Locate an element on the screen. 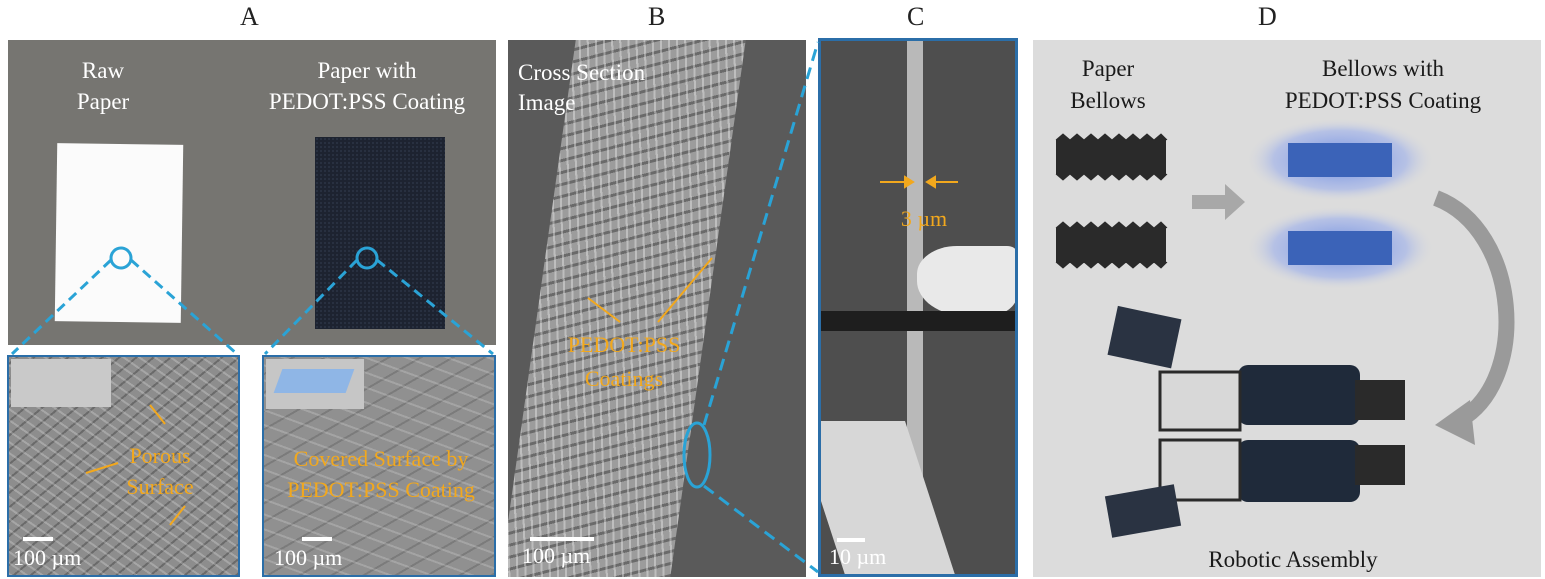 Image resolution: width=1545 pixels, height=579 pixels. robotic-assembly-label: Robotic Assembly is located at coordinates (1293, 559).